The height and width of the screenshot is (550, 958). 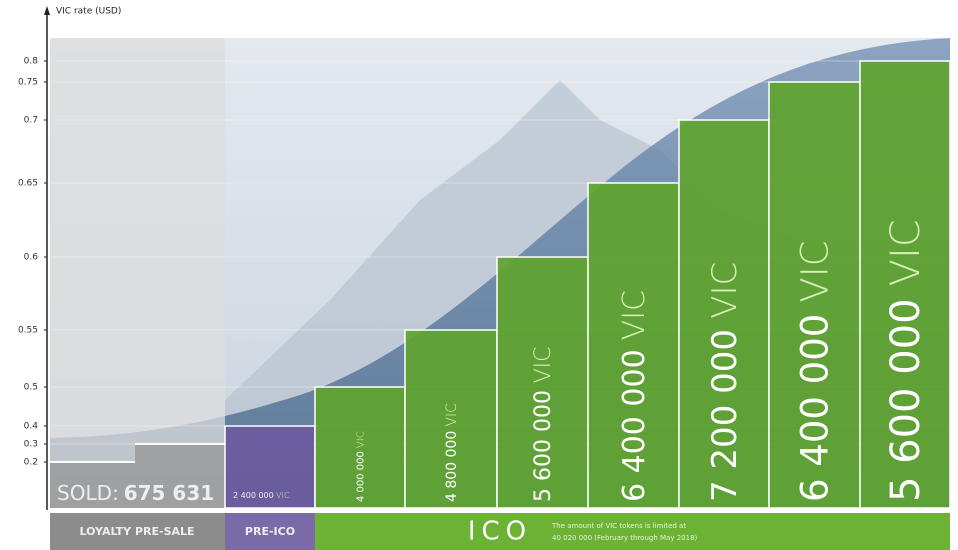 I want to click on token-amount: 4 800 000, so click(x=452, y=466).